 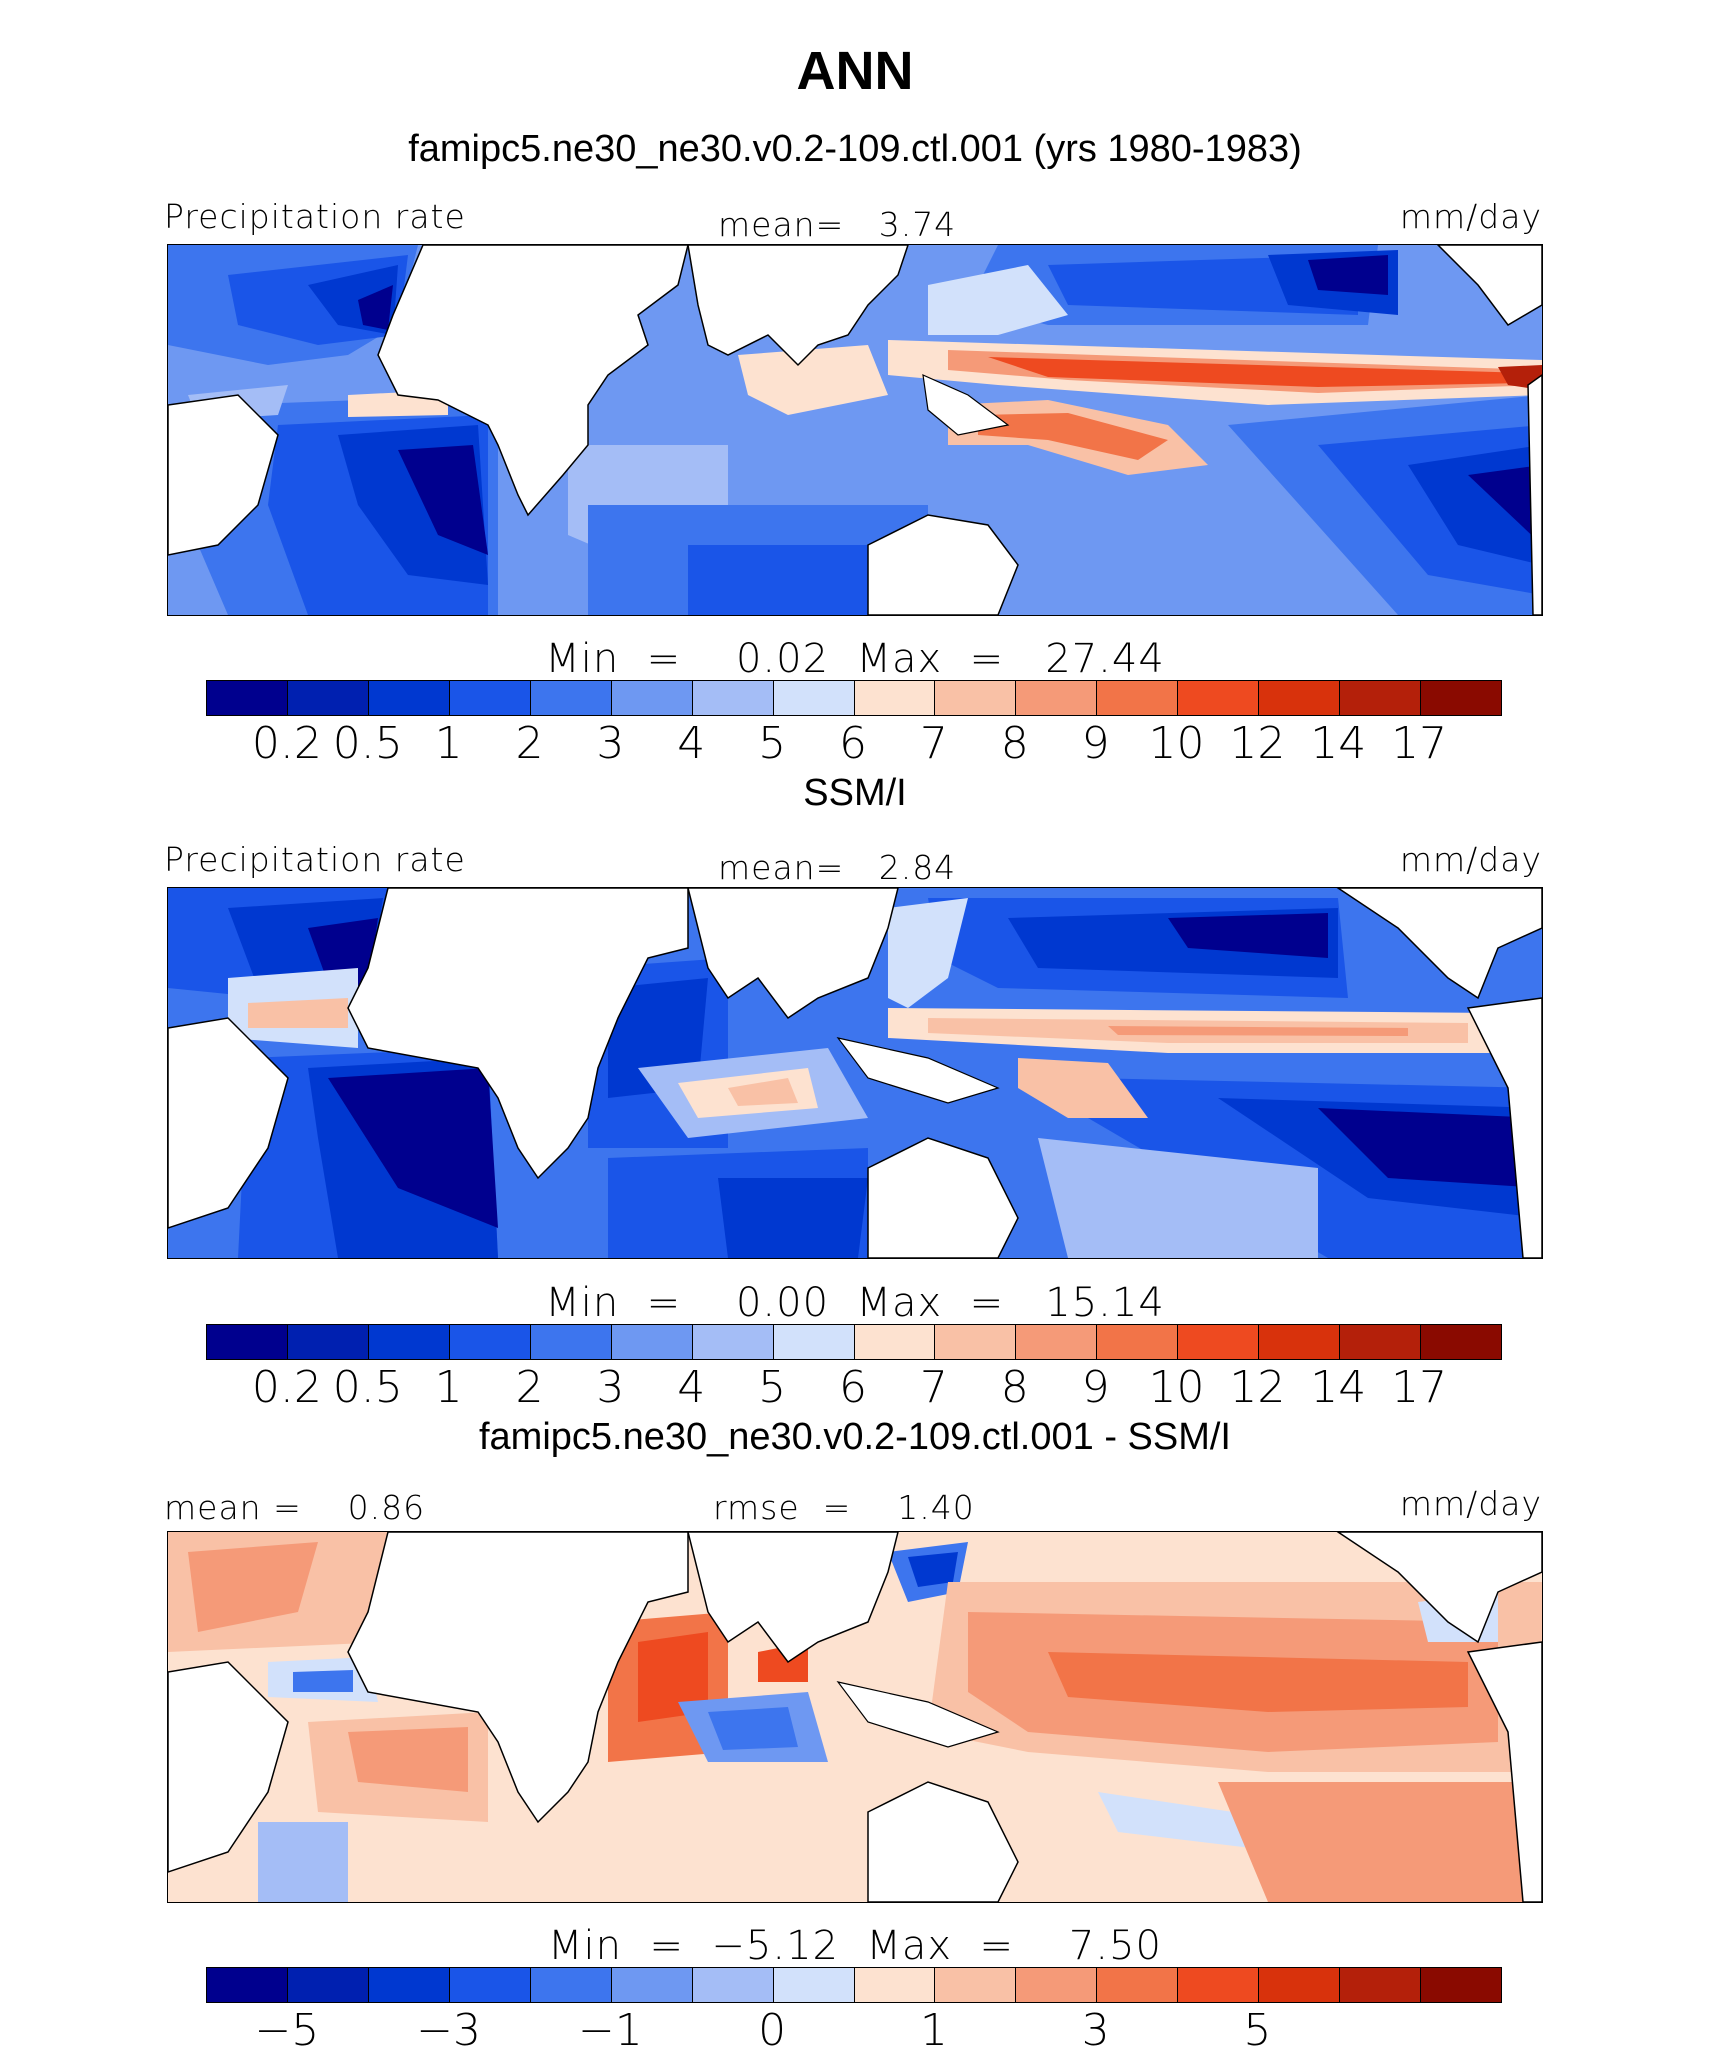 What do you see at coordinates (943, 1197) in the screenshot?
I see `land-australia` at bounding box center [943, 1197].